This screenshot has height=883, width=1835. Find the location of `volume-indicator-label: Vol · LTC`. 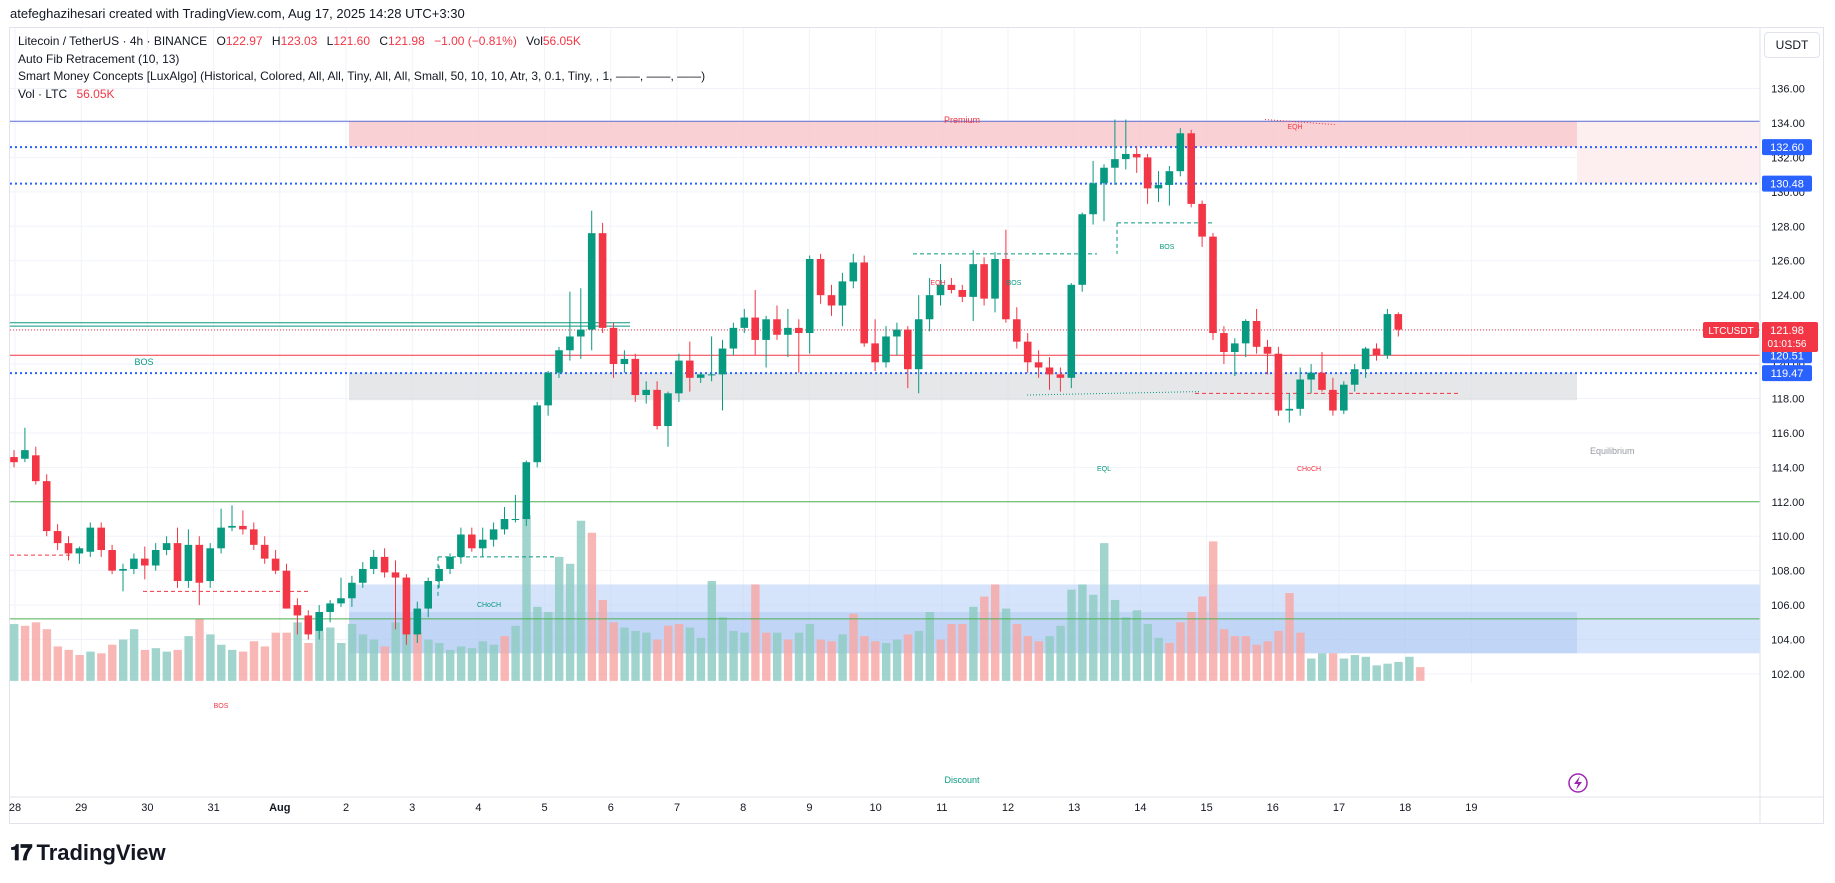

volume-indicator-label: Vol · LTC is located at coordinates (43, 93).